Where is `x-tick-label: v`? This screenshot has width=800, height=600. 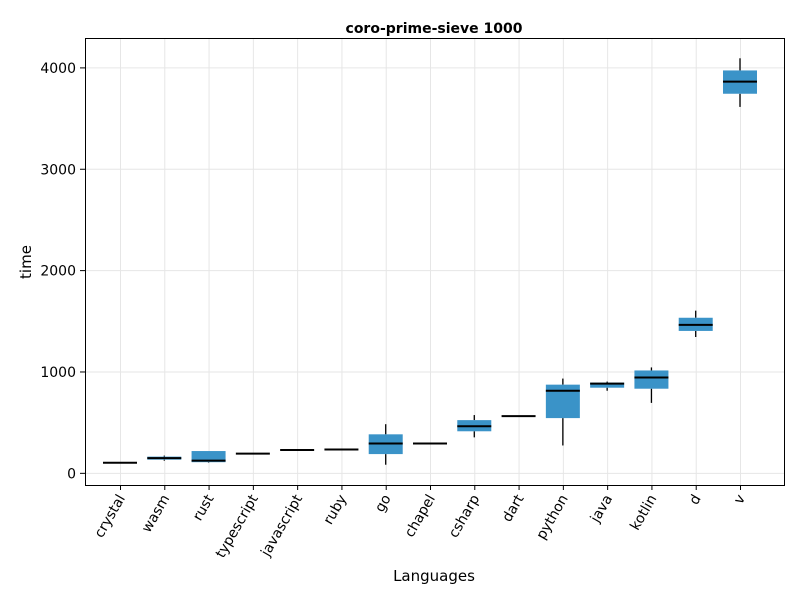
x-tick-label: v is located at coordinates (740, 499).